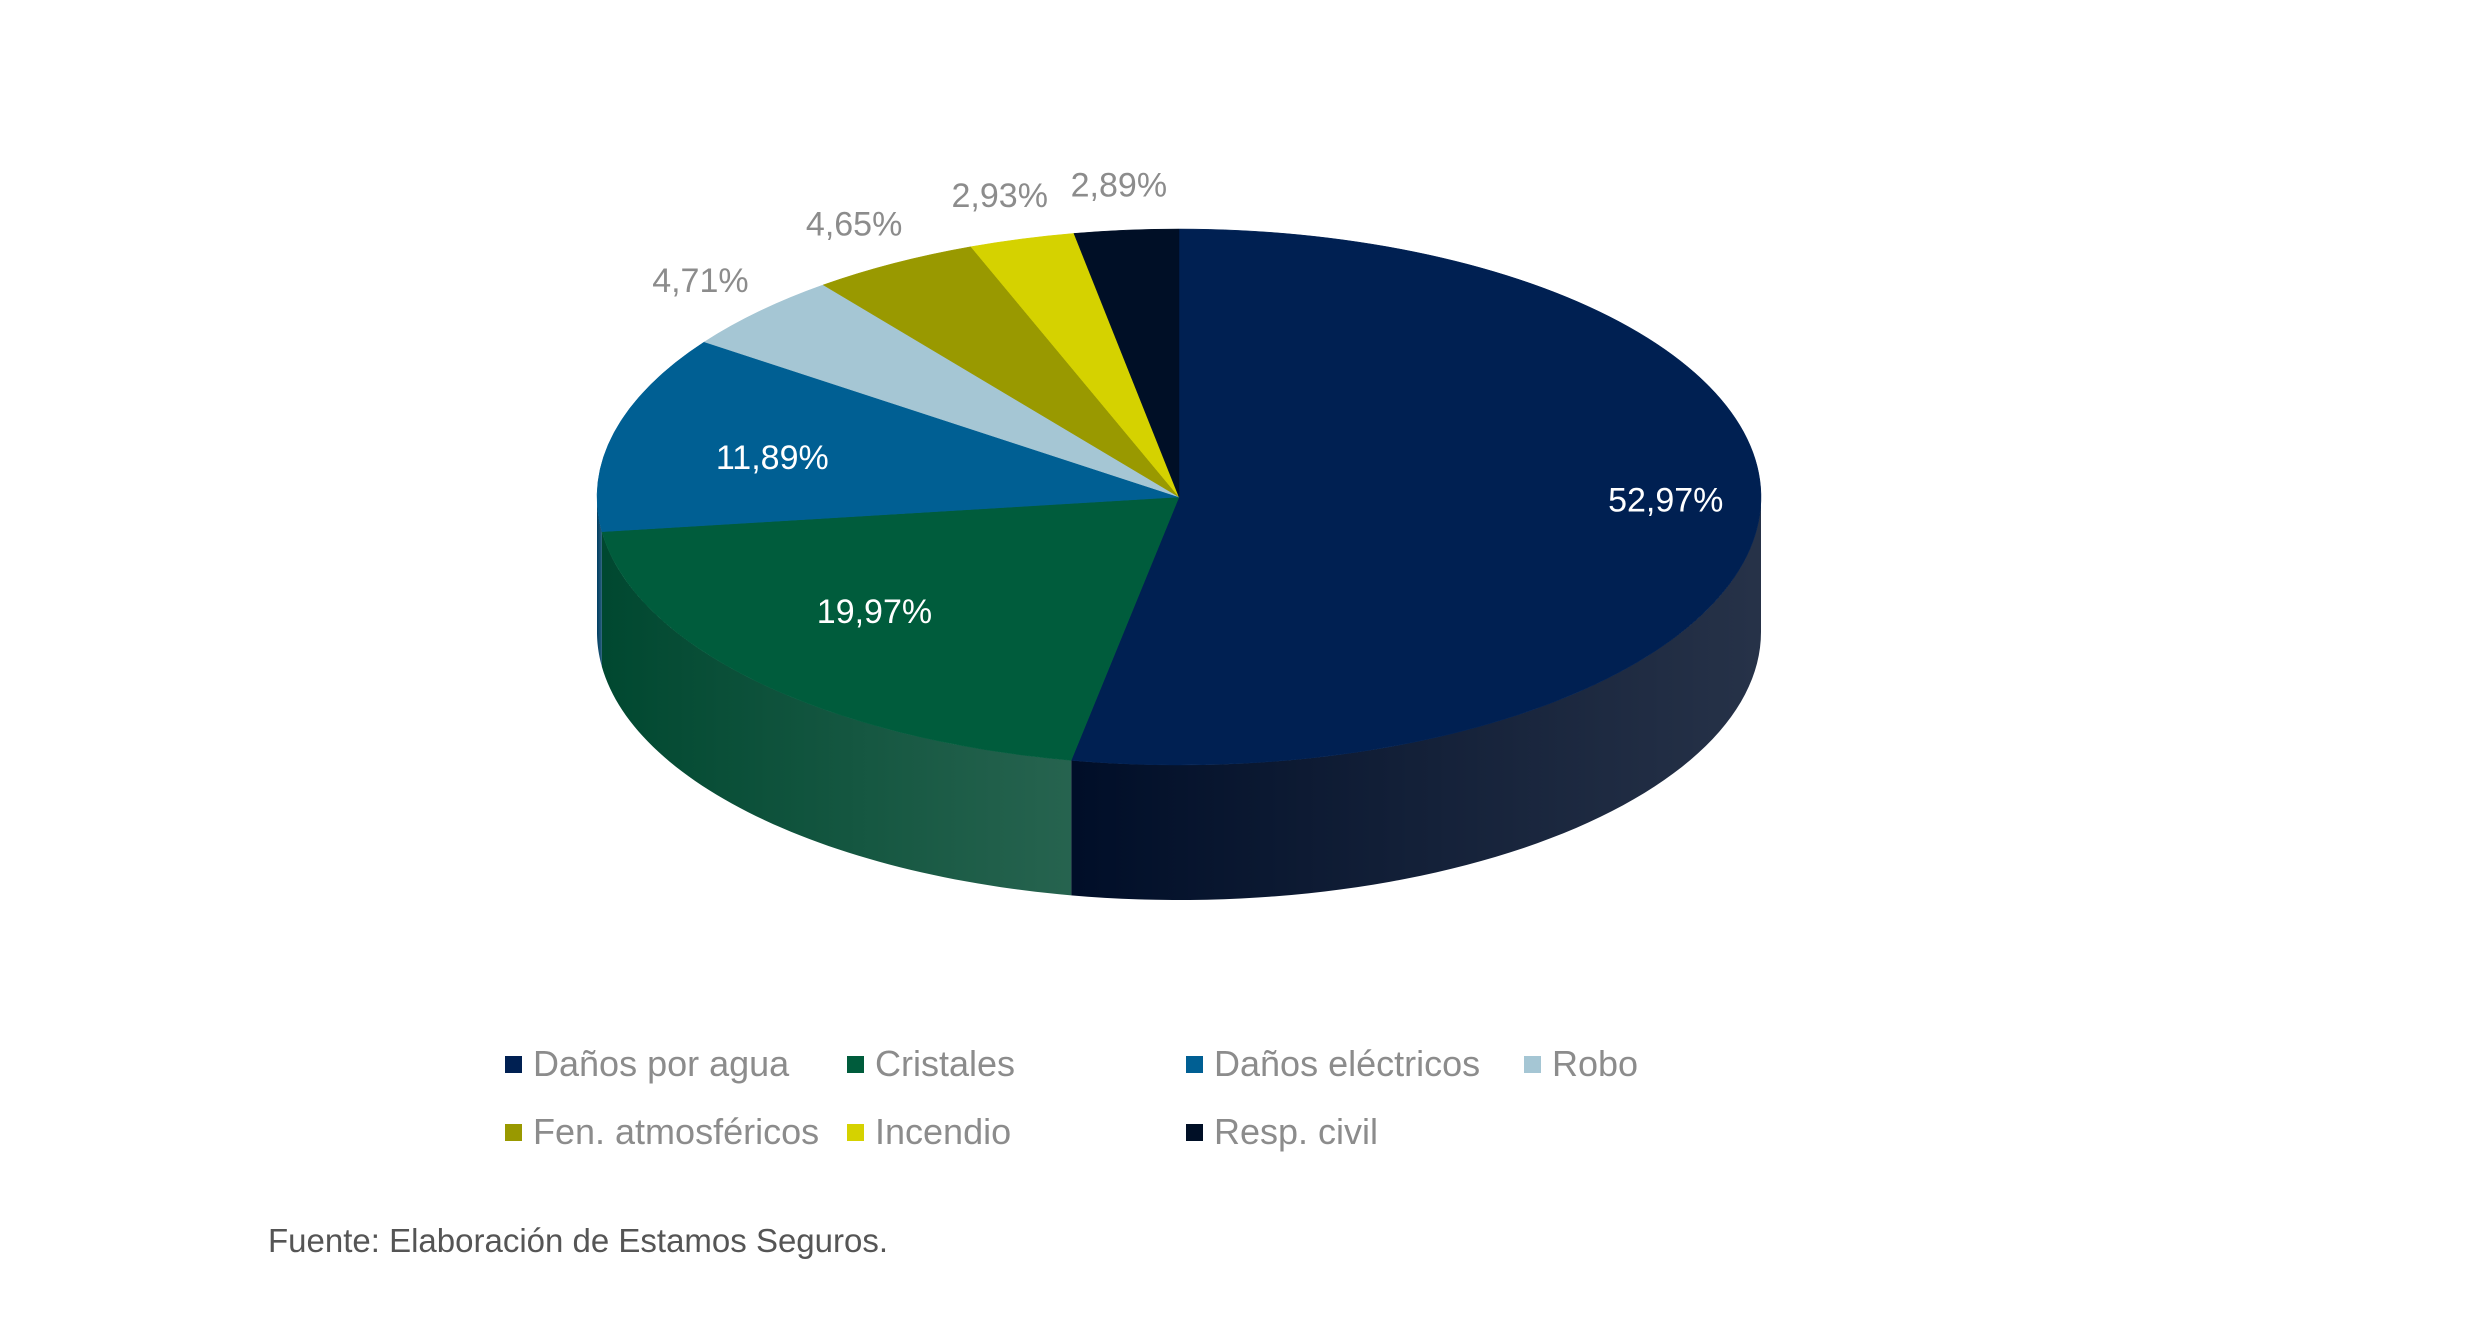 The height and width of the screenshot is (1332, 2474). I want to click on legend-item-resp-civil: Resp. civil, so click(1282, 1132).